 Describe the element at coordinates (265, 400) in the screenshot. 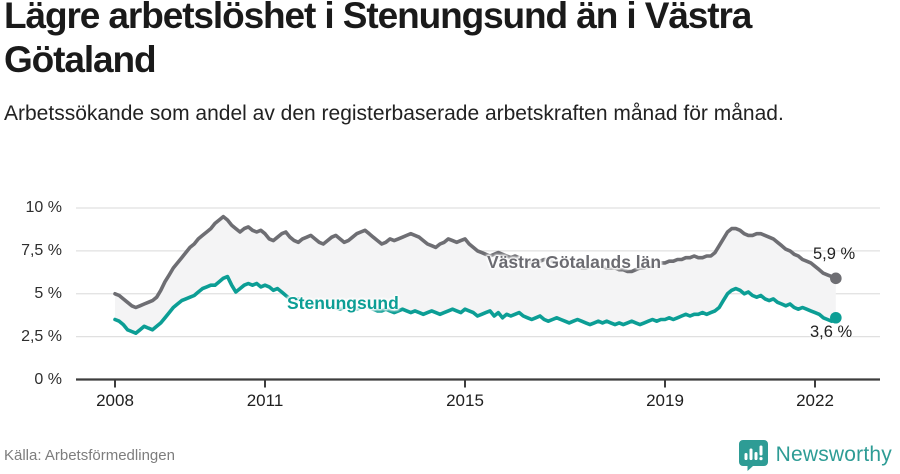

I see `x-axis-tick-2011: 2011` at that location.